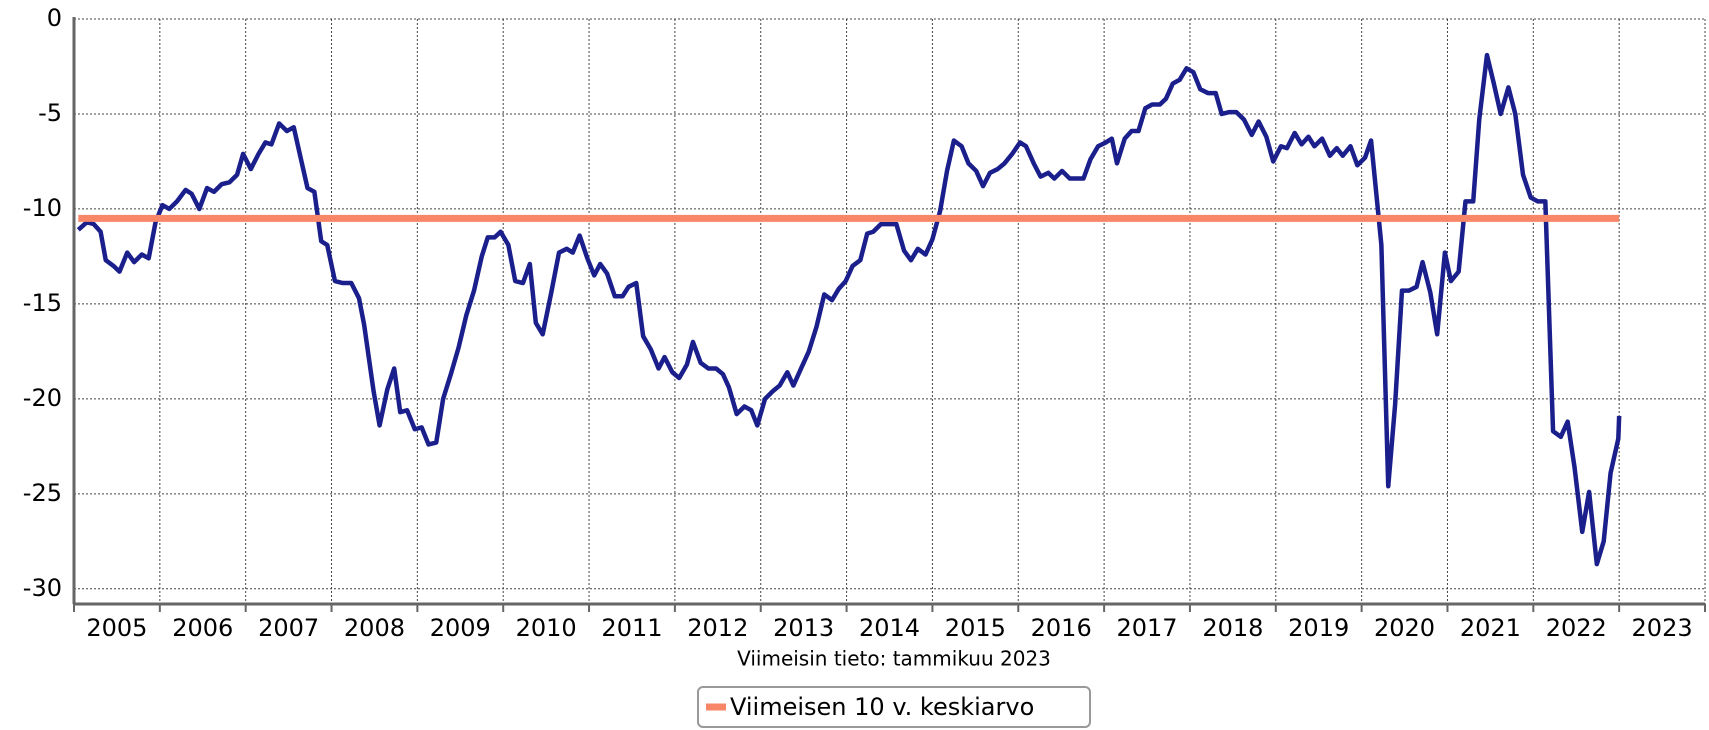  I want to click on x-tick-label: 2017, so click(1146, 628).